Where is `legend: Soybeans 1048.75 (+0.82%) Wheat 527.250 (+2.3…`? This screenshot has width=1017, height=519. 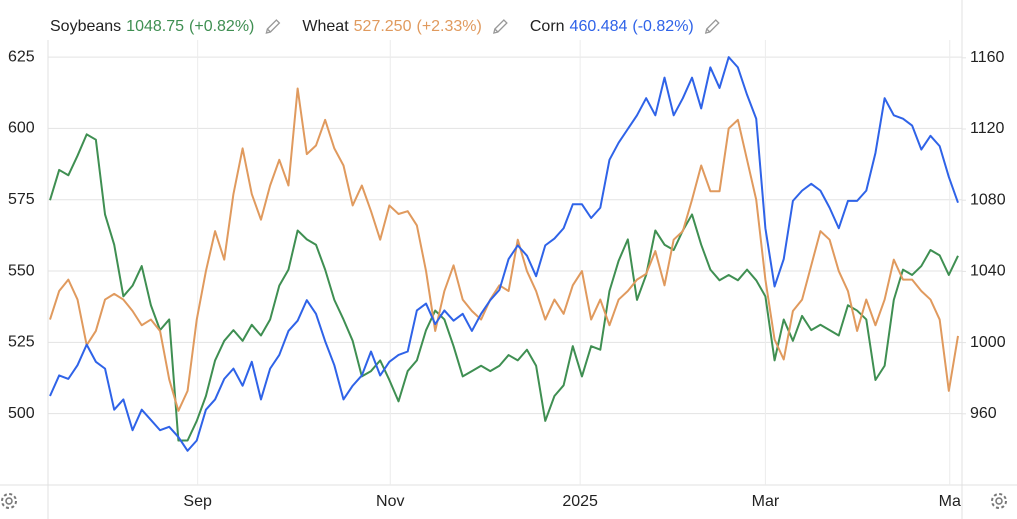
legend: Soybeans 1048.75 (+0.82%) Wheat 527.250 (+2.3… is located at coordinates (385, 26).